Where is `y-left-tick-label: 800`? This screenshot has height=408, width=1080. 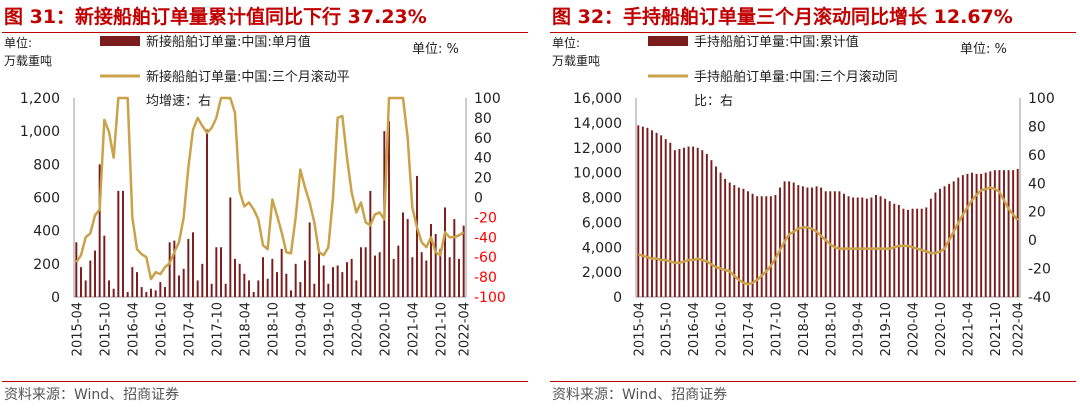
y-left-tick-label: 800 is located at coordinates (46, 165).